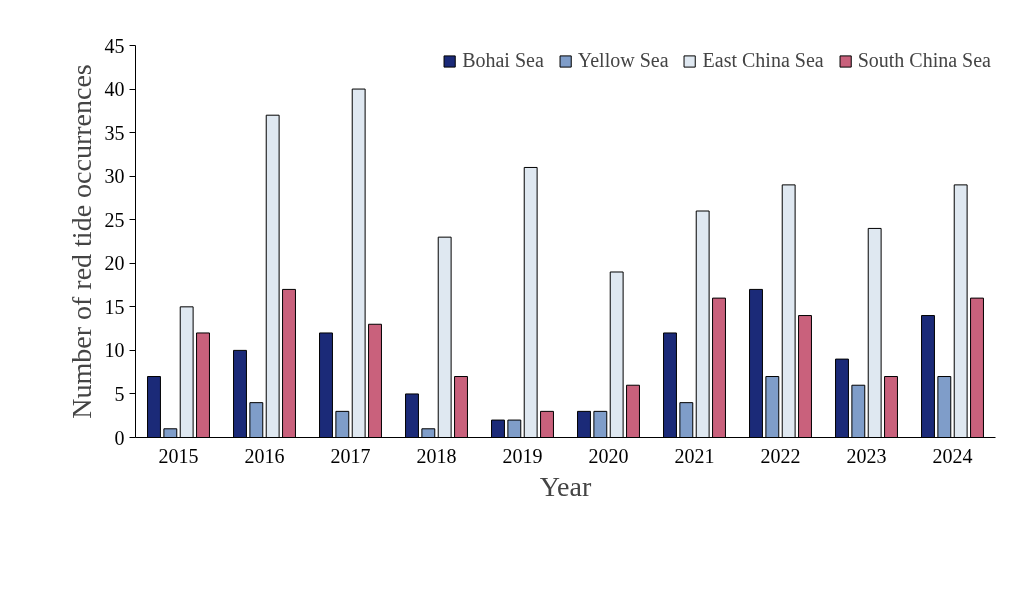 The image size is (1010, 612). Describe the element at coordinates (114, 132) in the screenshot. I see `y-tick-label: 35` at that location.